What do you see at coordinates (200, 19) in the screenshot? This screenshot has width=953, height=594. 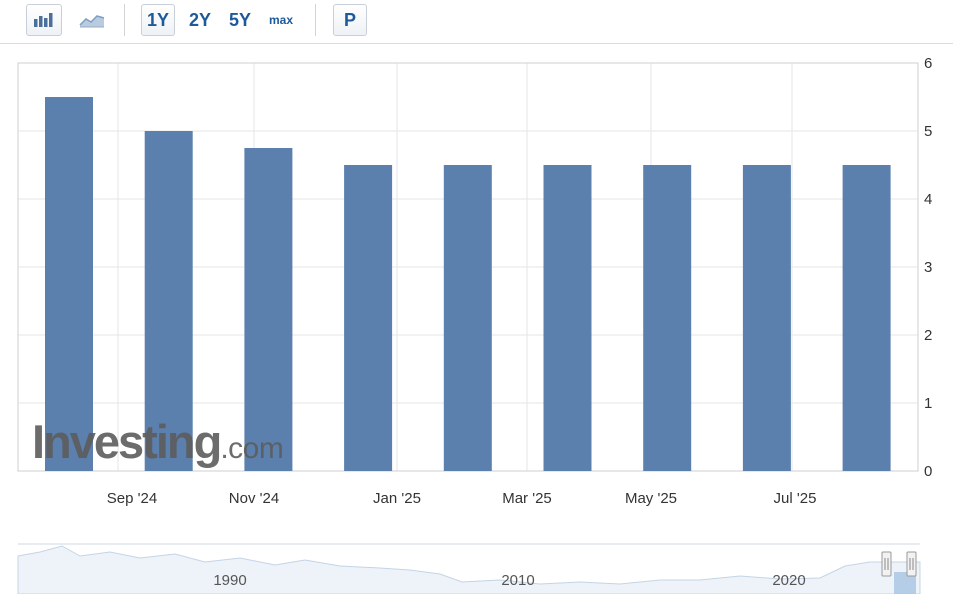 I see `range-2y-button: 2Y` at bounding box center [200, 19].